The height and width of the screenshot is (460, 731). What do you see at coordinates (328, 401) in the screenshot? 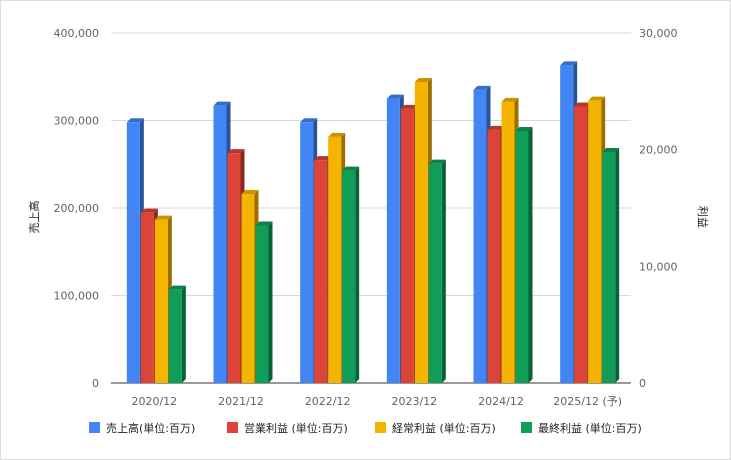
I see `x-tick-label: 2022/12` at bounding box center [328, 401].